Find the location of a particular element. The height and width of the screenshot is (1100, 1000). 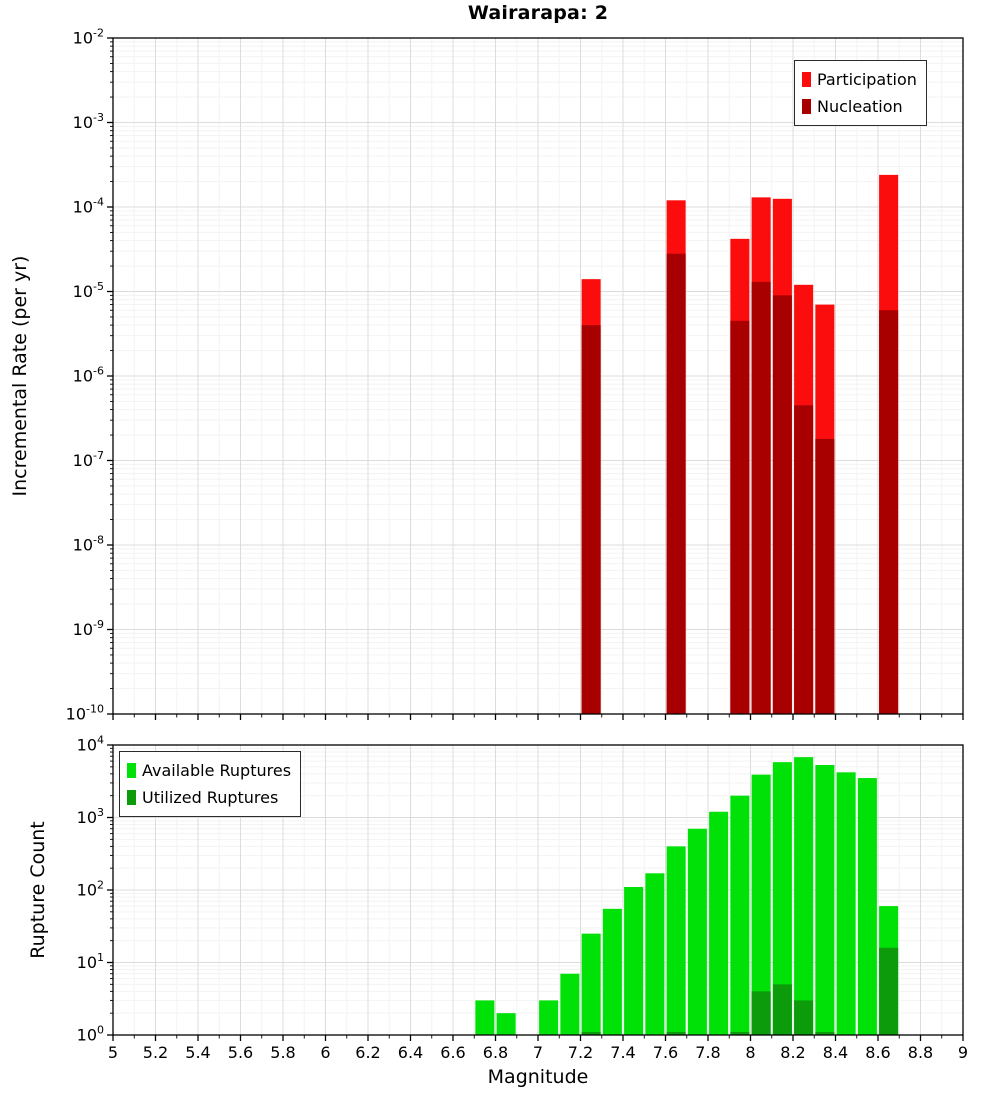

y-tick-label: 10⁻⁴ is located at coordinates (88, 206).